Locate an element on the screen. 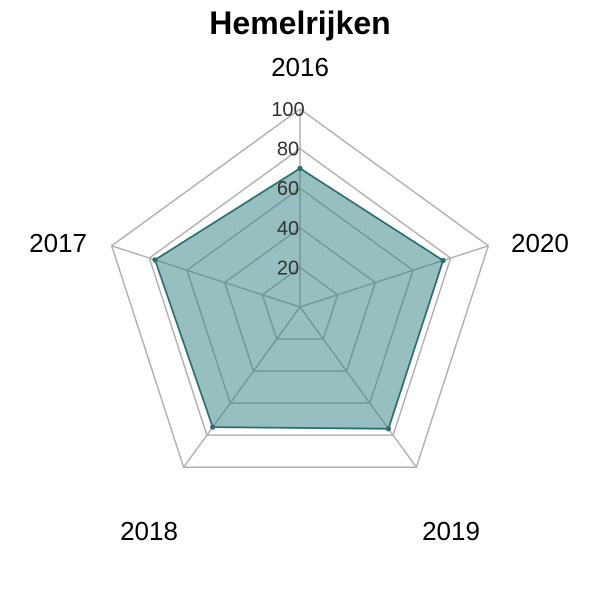  tick-label-80: 80 is located at coordinates (288, 150).